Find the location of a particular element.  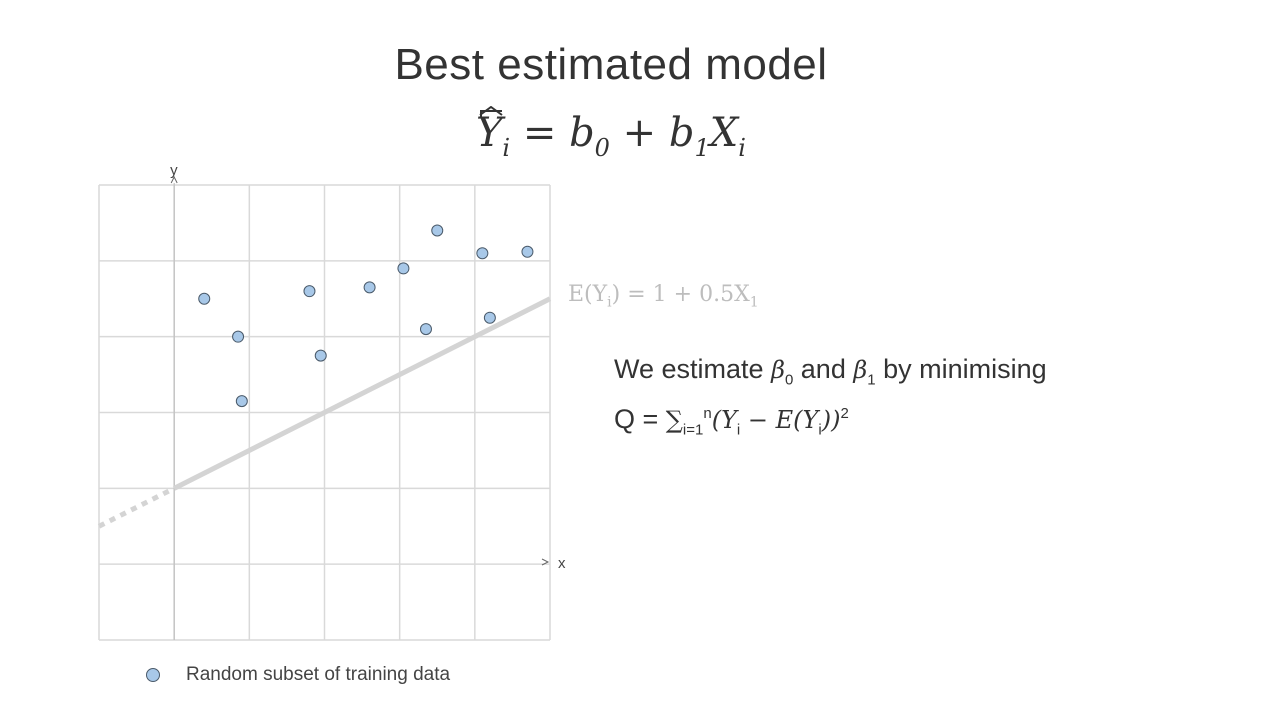

y-hat-symbol: Y is located at coordinates (489, 131).